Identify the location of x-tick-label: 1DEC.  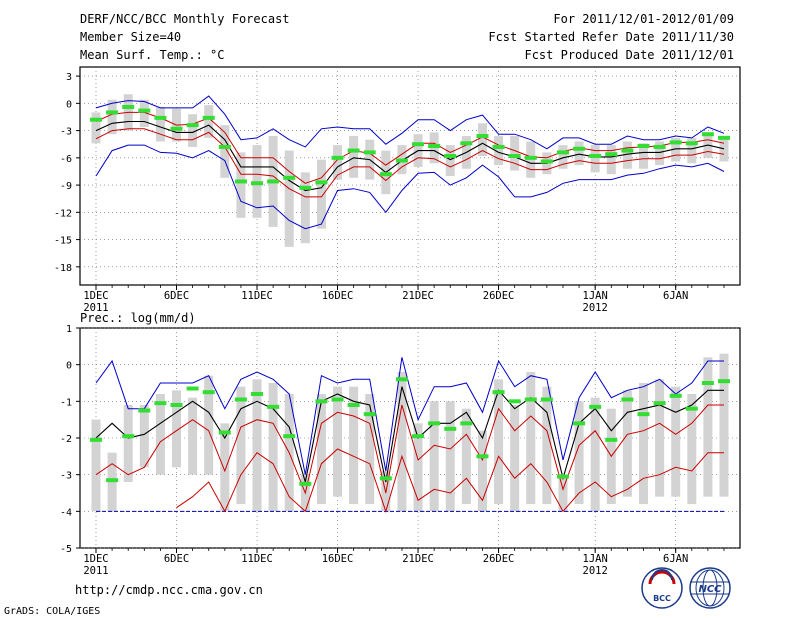
(95, 559).